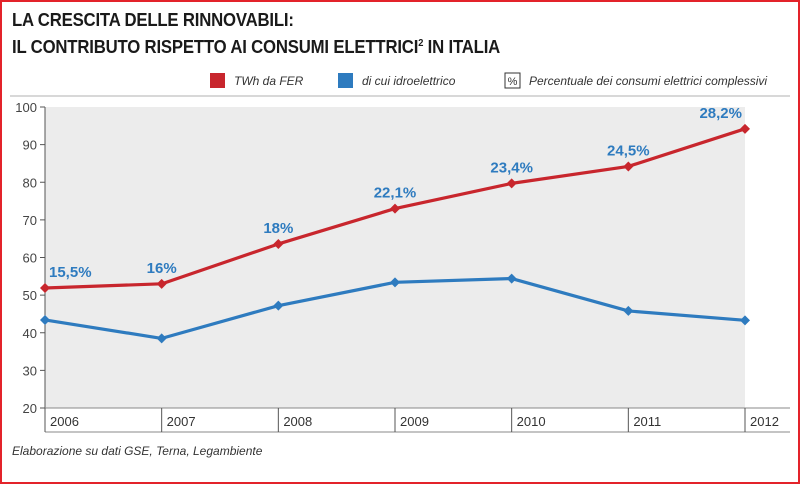 The image size is (800, 484). What do you see at coordinates (30, 370) in the screenshot?
I see `y-tick-label: 30` at bounding box center [30, 370].